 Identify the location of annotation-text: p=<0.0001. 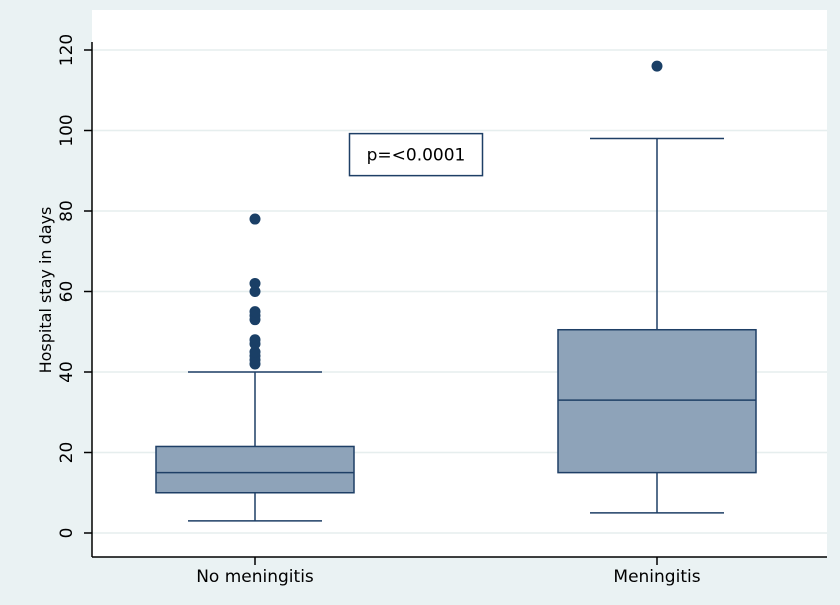
(416, 156).